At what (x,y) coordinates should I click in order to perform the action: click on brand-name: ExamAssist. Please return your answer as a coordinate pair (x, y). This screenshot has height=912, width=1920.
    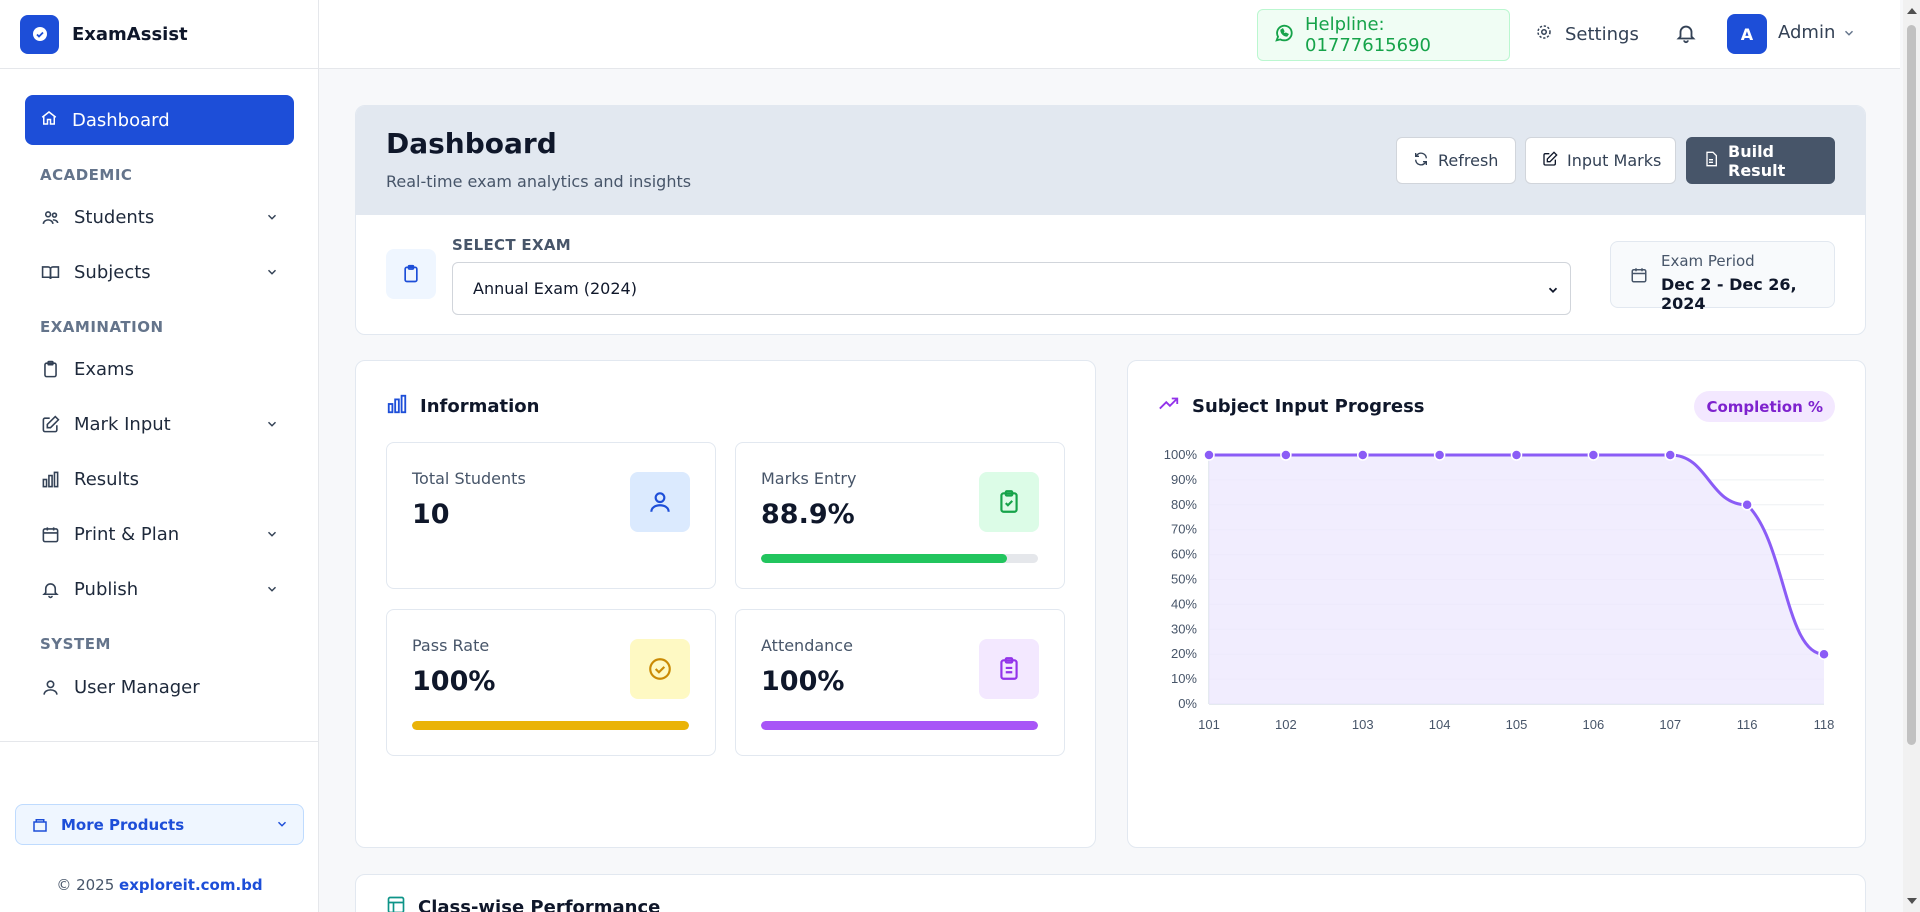
    Looking at the image, I should click on (130, 34).